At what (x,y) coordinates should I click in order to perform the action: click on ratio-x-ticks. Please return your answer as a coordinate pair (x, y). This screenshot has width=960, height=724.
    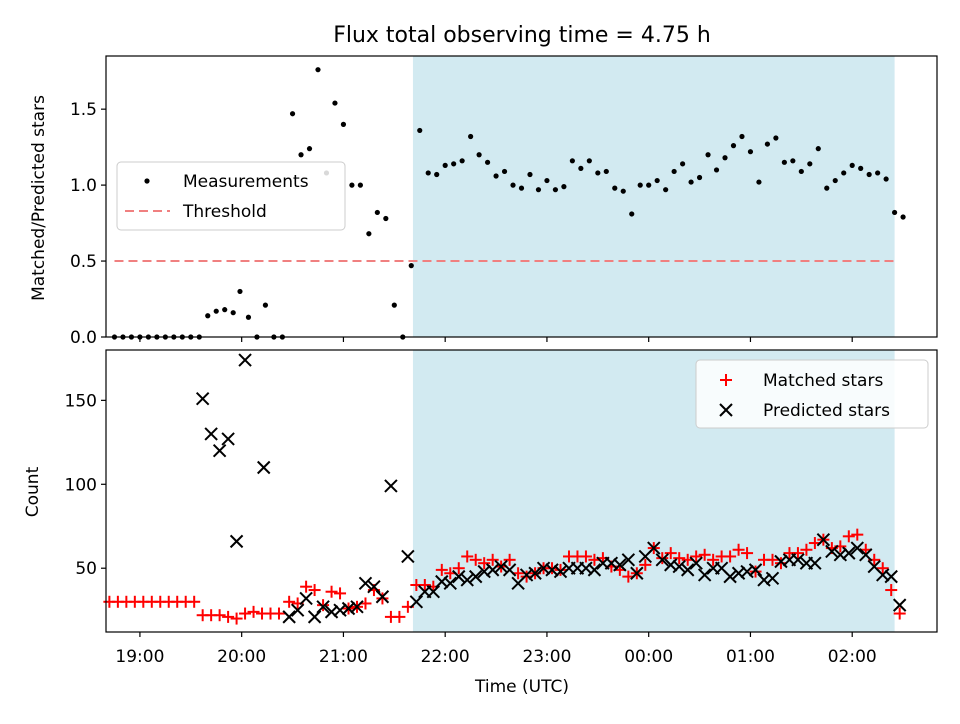
    Looking at the image, I should click on (496, 339).